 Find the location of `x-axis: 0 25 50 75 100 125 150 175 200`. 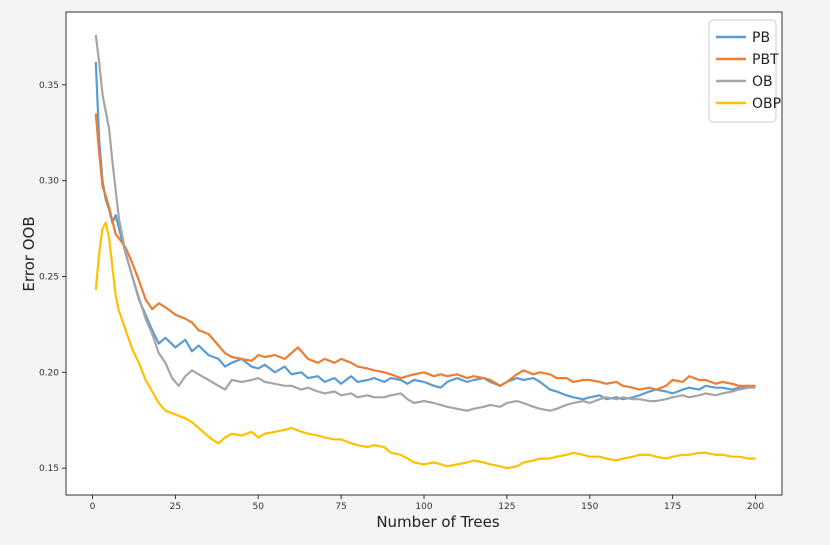

x-axis: 0 25 50 75 100 125 150 175 200 is located at coordinates (427, 503).